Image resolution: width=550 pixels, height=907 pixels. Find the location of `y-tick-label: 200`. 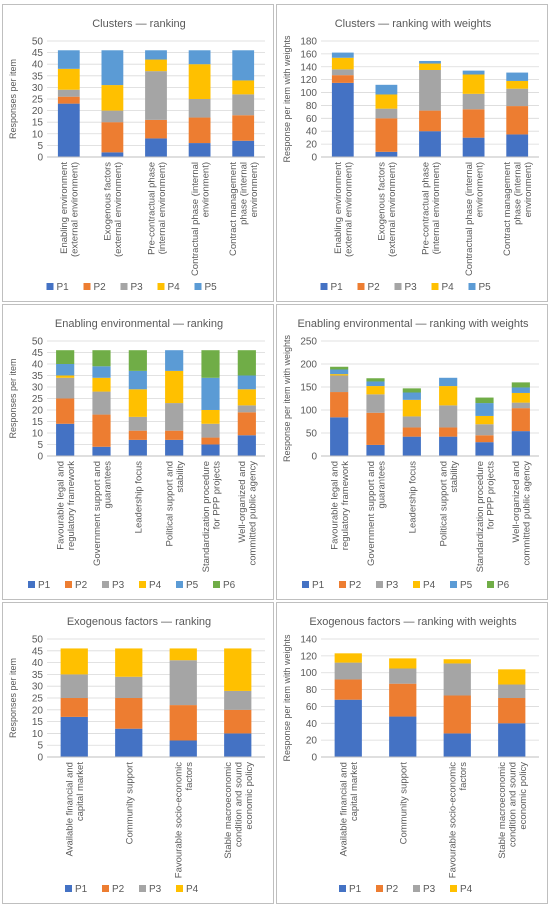

y-tick-label: 200 is located at coordinates (308, 364).